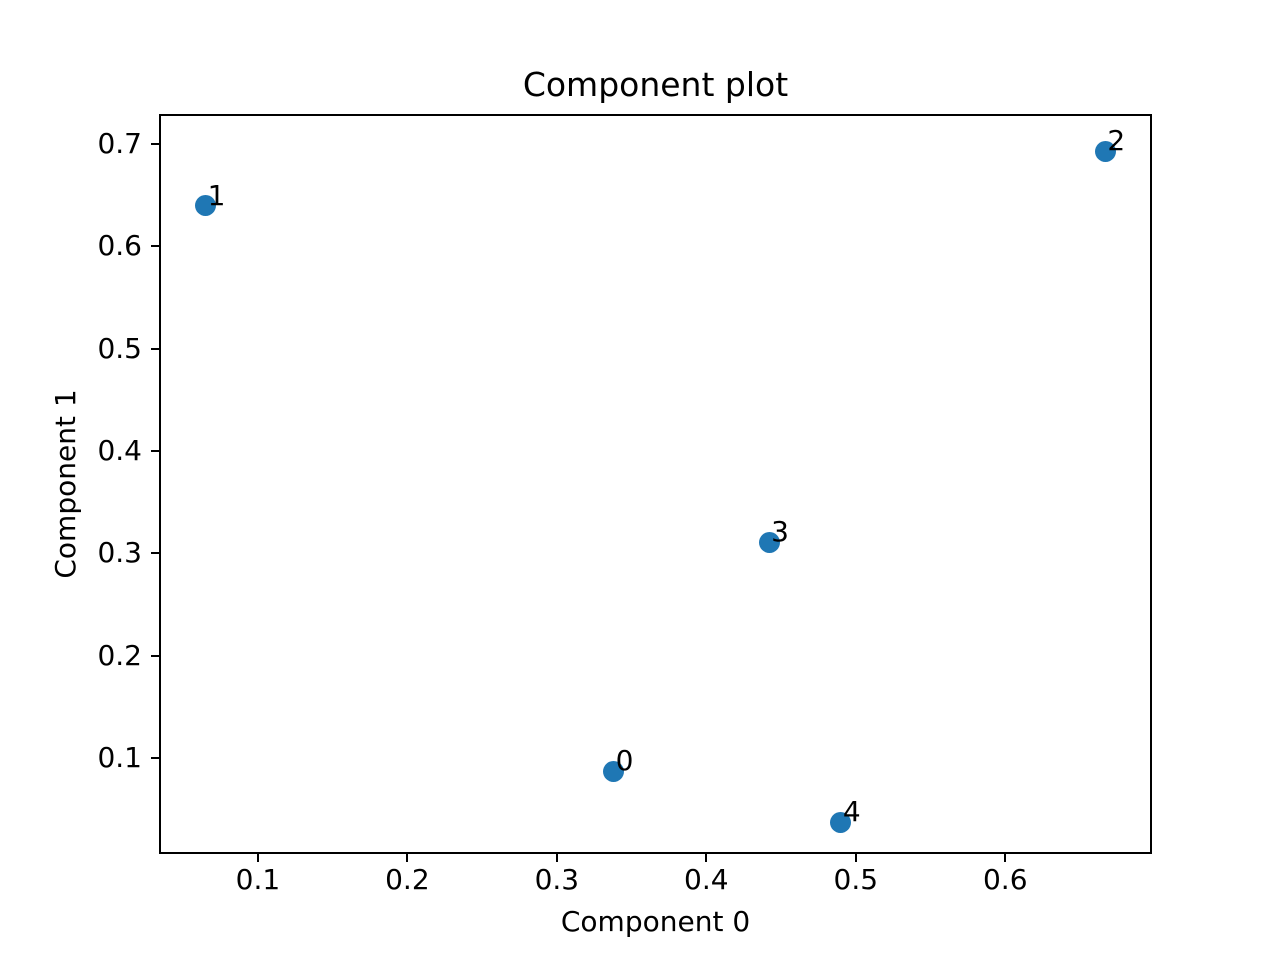 Image resolution: width=1280 pixels, height=960 pixels. Describe the element at coordinates (119, 757) in the screenshot. I see `y-tick-label: 0.1` at that location.